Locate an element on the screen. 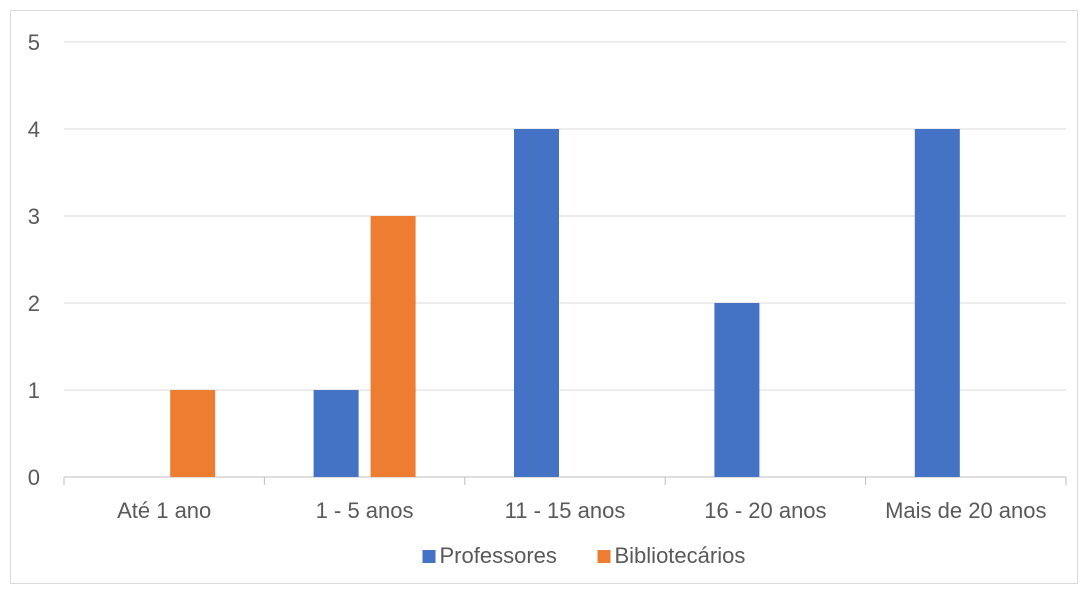 The height and width of the screenshot is (592, 1090). x-tick-label: Mais de 20 anos is located at coordinates (965, 510).